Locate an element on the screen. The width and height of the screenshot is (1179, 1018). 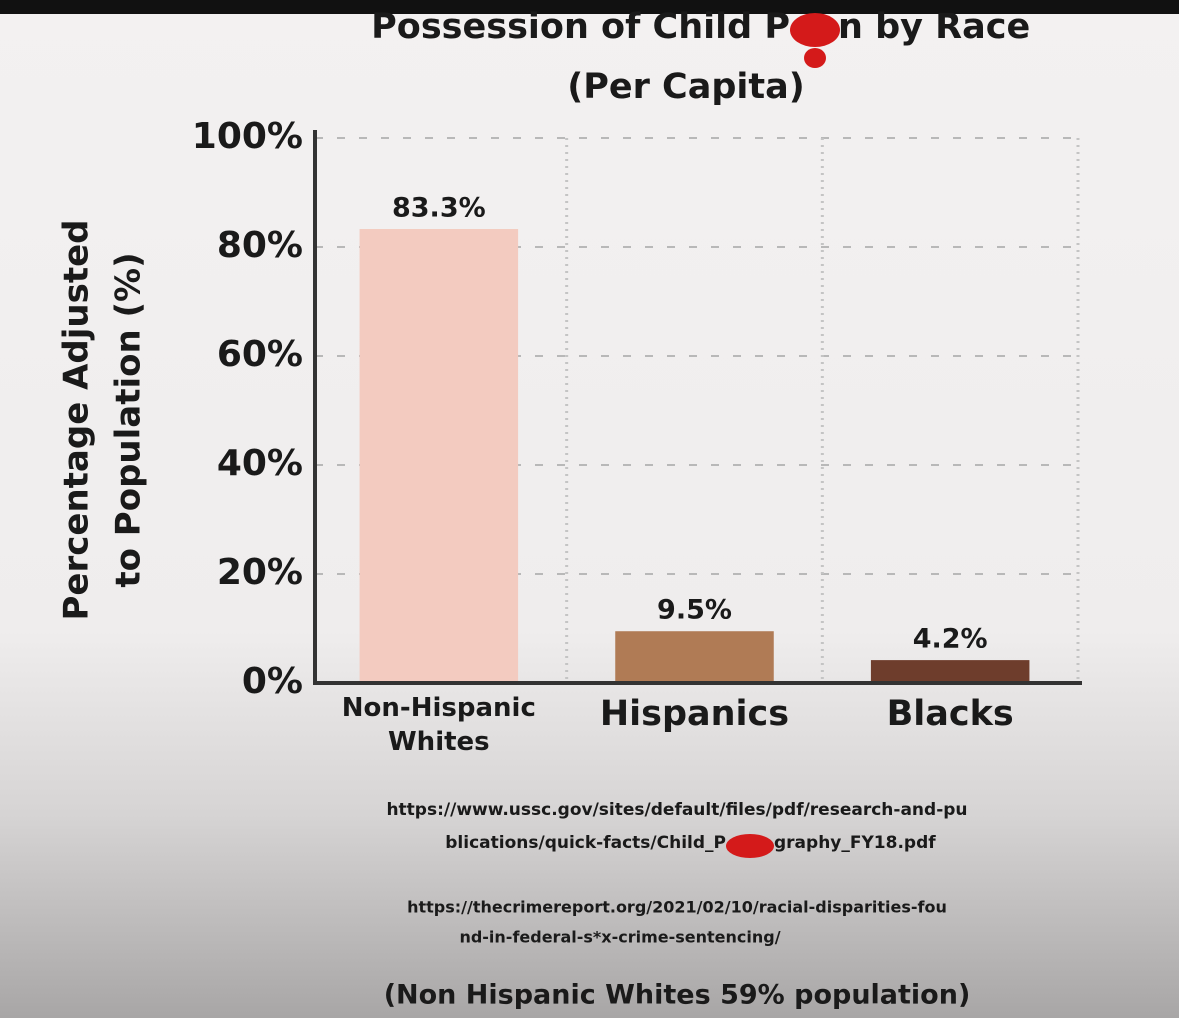
y-axis-label: to Population (%) is located at coordinates (129, 419).